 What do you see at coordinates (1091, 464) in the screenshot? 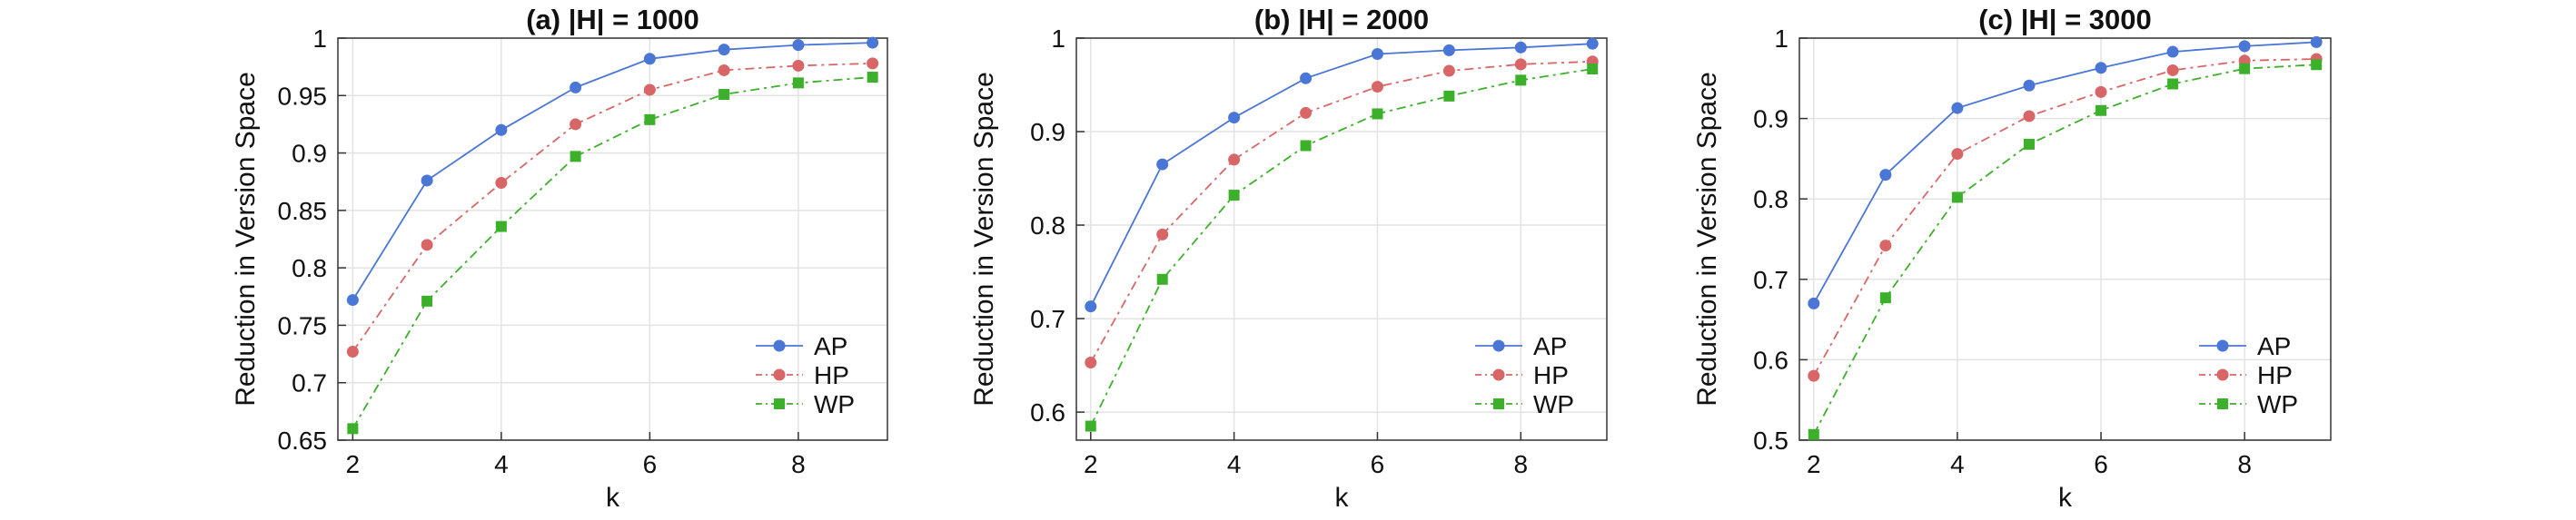
I see `x-tick-label: 2` at bounding box center [1091, 464].